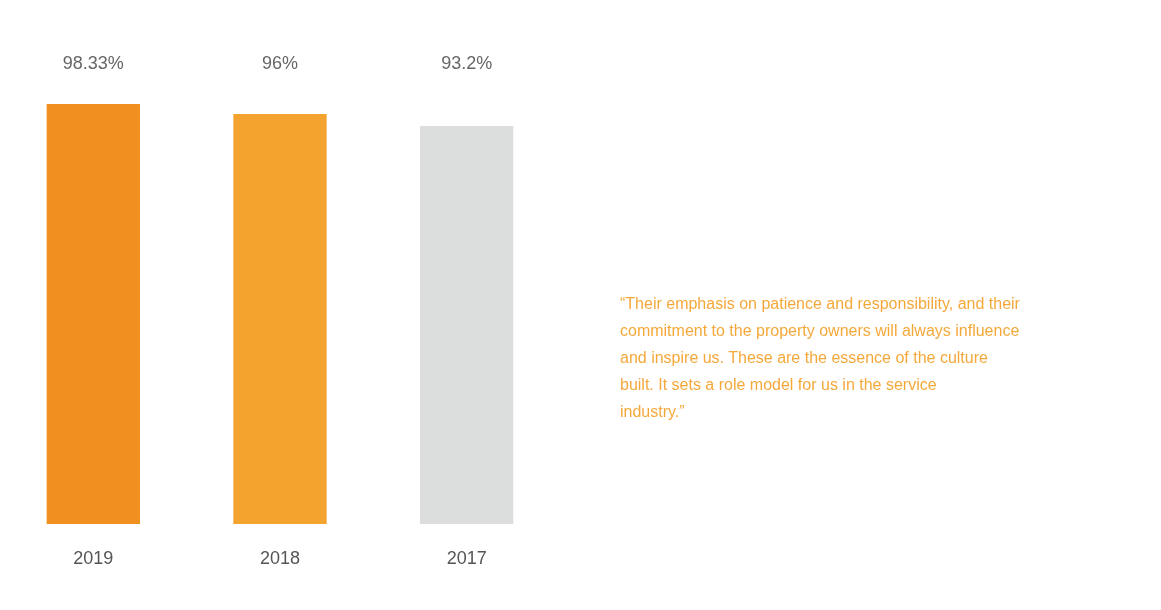  What do you see at coordinates (820, 357) in the screenshot?
I see `text: “Their emphasis on patience and responsibility, and their commitment to the property owners will always influence and inspire us. These are the essence of the culture built. It sets a role model for us in the service industry.”` at bounding box center [820, 357].